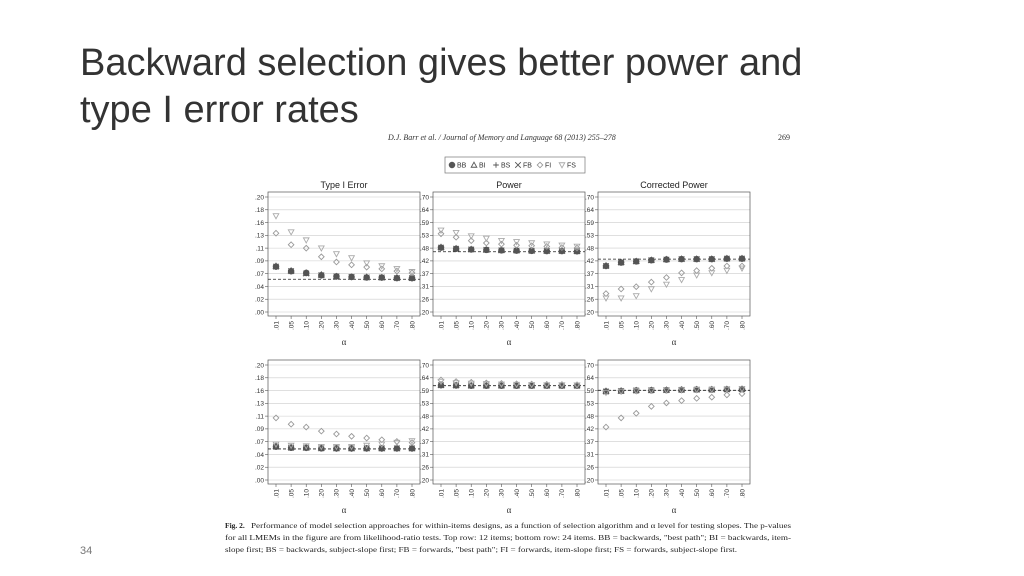  What do you see at coordinates (509, 185) in the screenshot?
I see `chart-title: Power` at bounding box center [509, 185].